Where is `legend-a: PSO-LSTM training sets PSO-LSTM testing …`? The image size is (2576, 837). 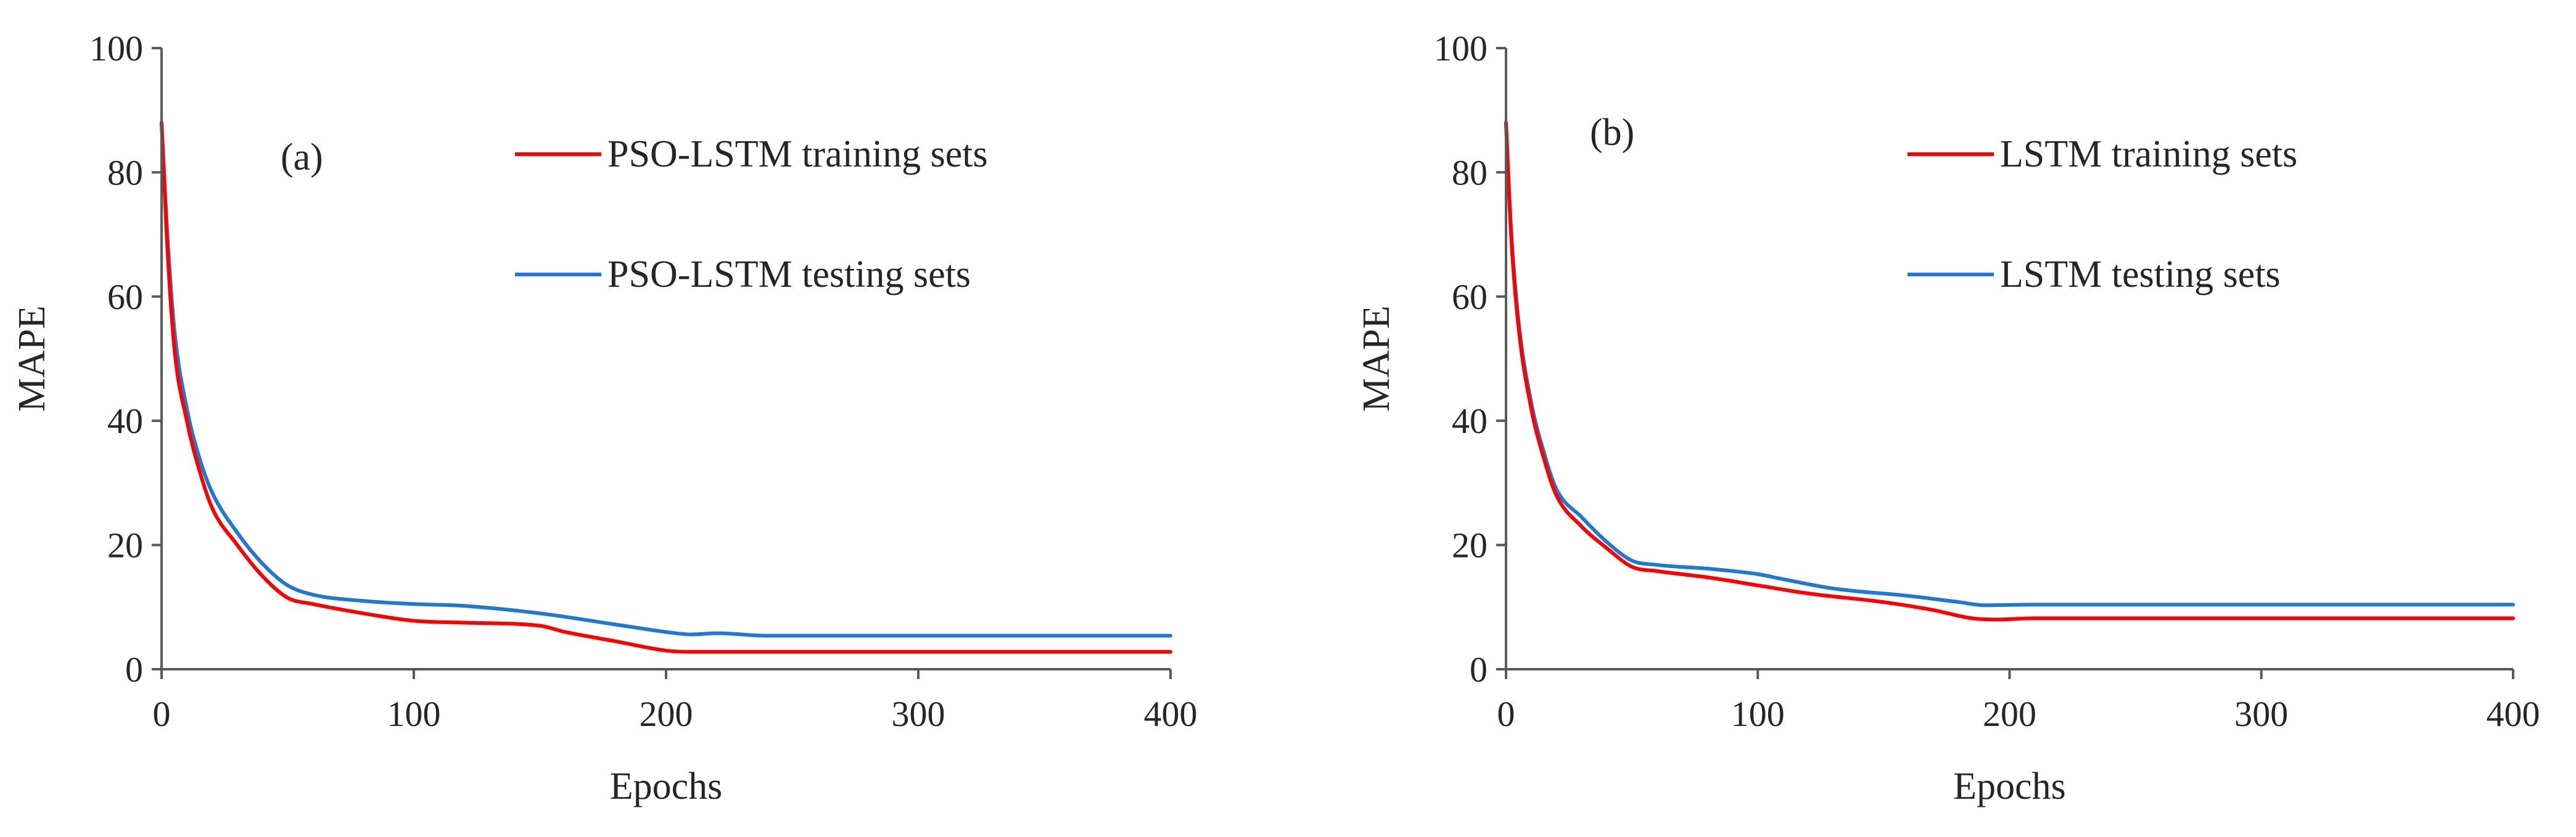 legend-a: PSO-LSTM training sets PSO-LSTM testing … is located at coordinates (751, 214).